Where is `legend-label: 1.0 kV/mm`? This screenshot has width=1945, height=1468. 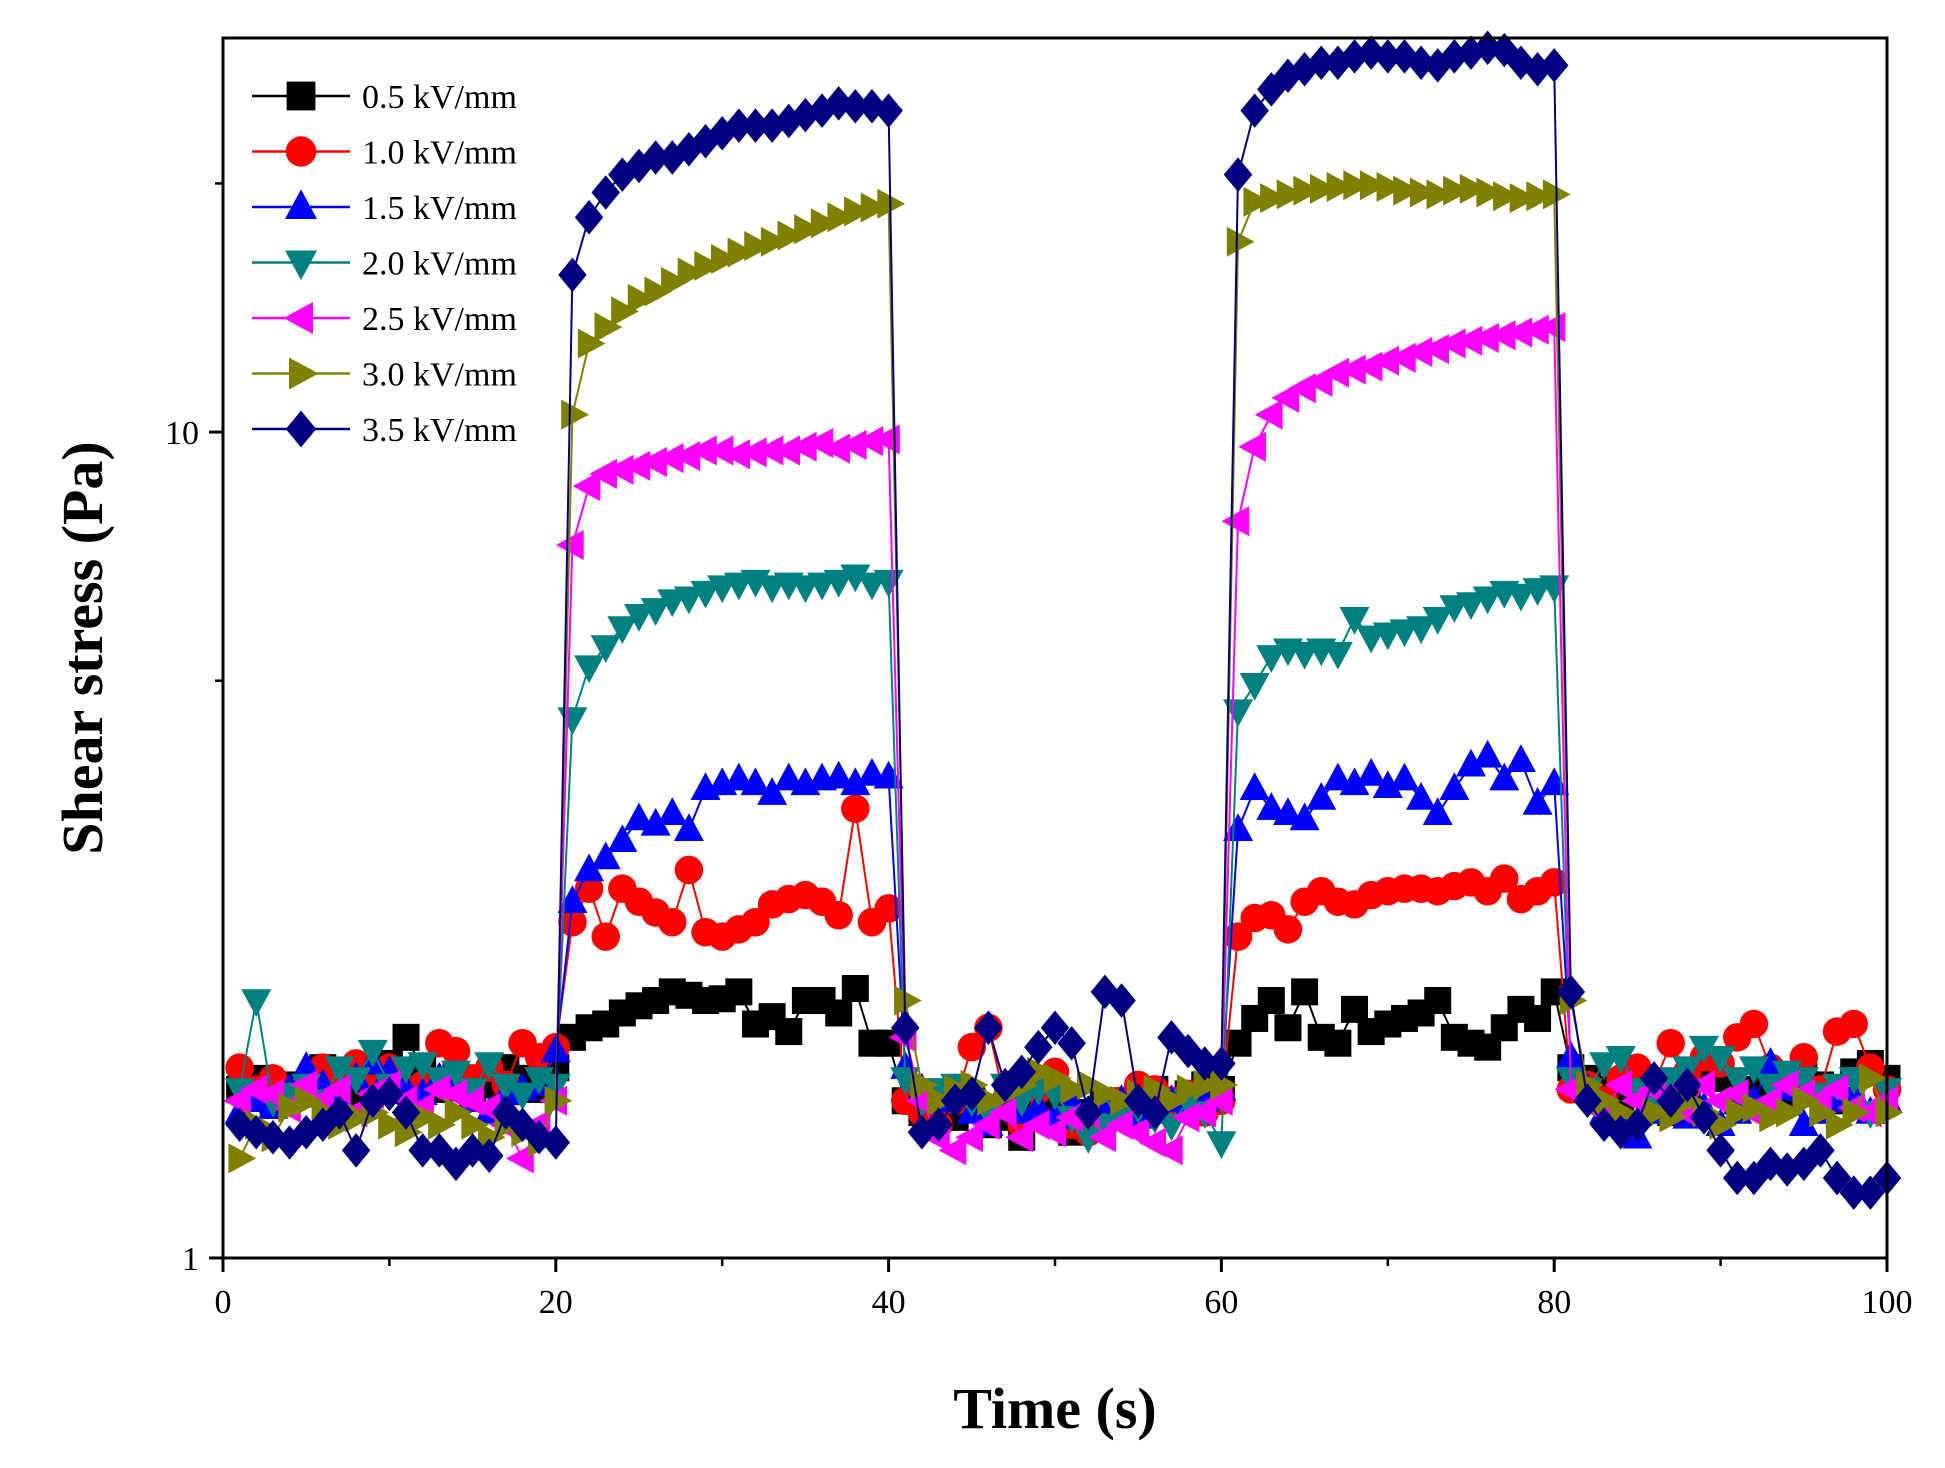 legend-label: 1.0 kV/mm is located at coordinates (439, 153).